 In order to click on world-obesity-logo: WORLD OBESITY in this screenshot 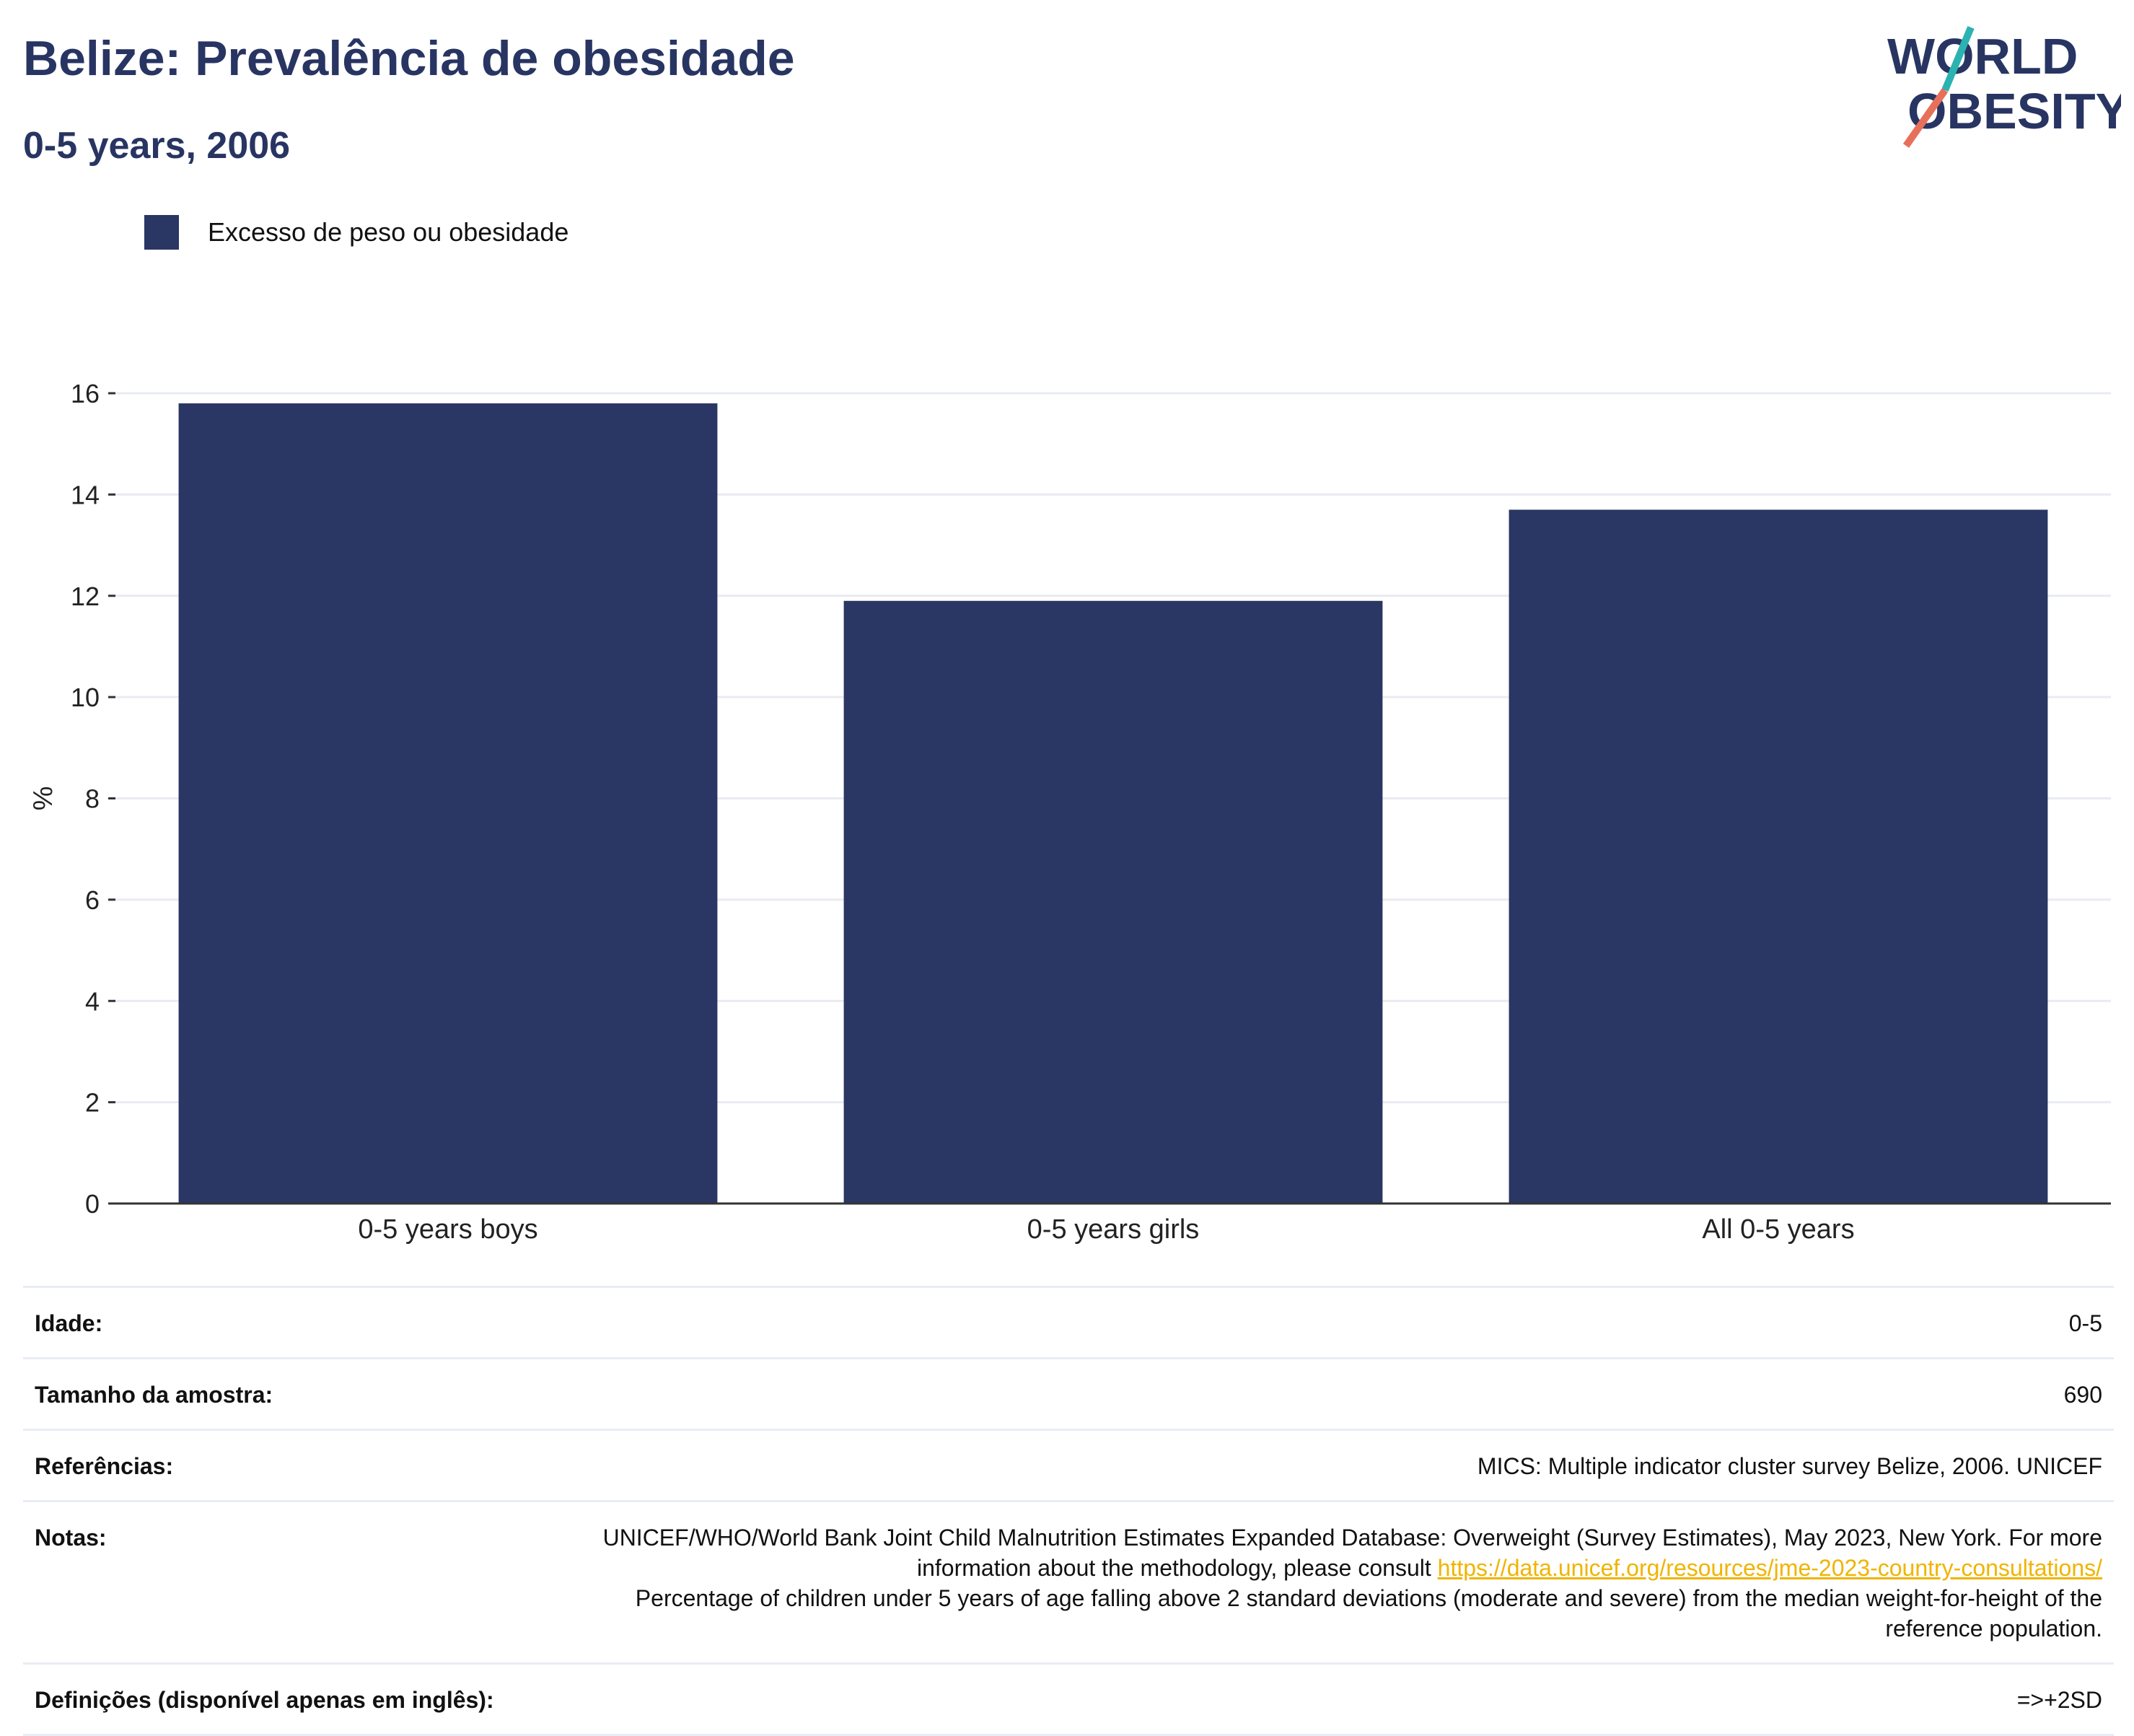, I will do `click(2004, 87)`.